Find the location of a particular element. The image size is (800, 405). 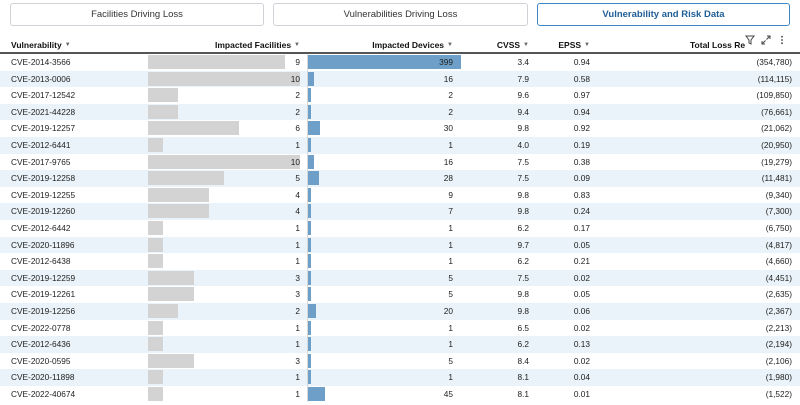

table-row: CVE-2019-12259 3 5 7.5 0.02 (4,451) is located at coordinates (400, 278).